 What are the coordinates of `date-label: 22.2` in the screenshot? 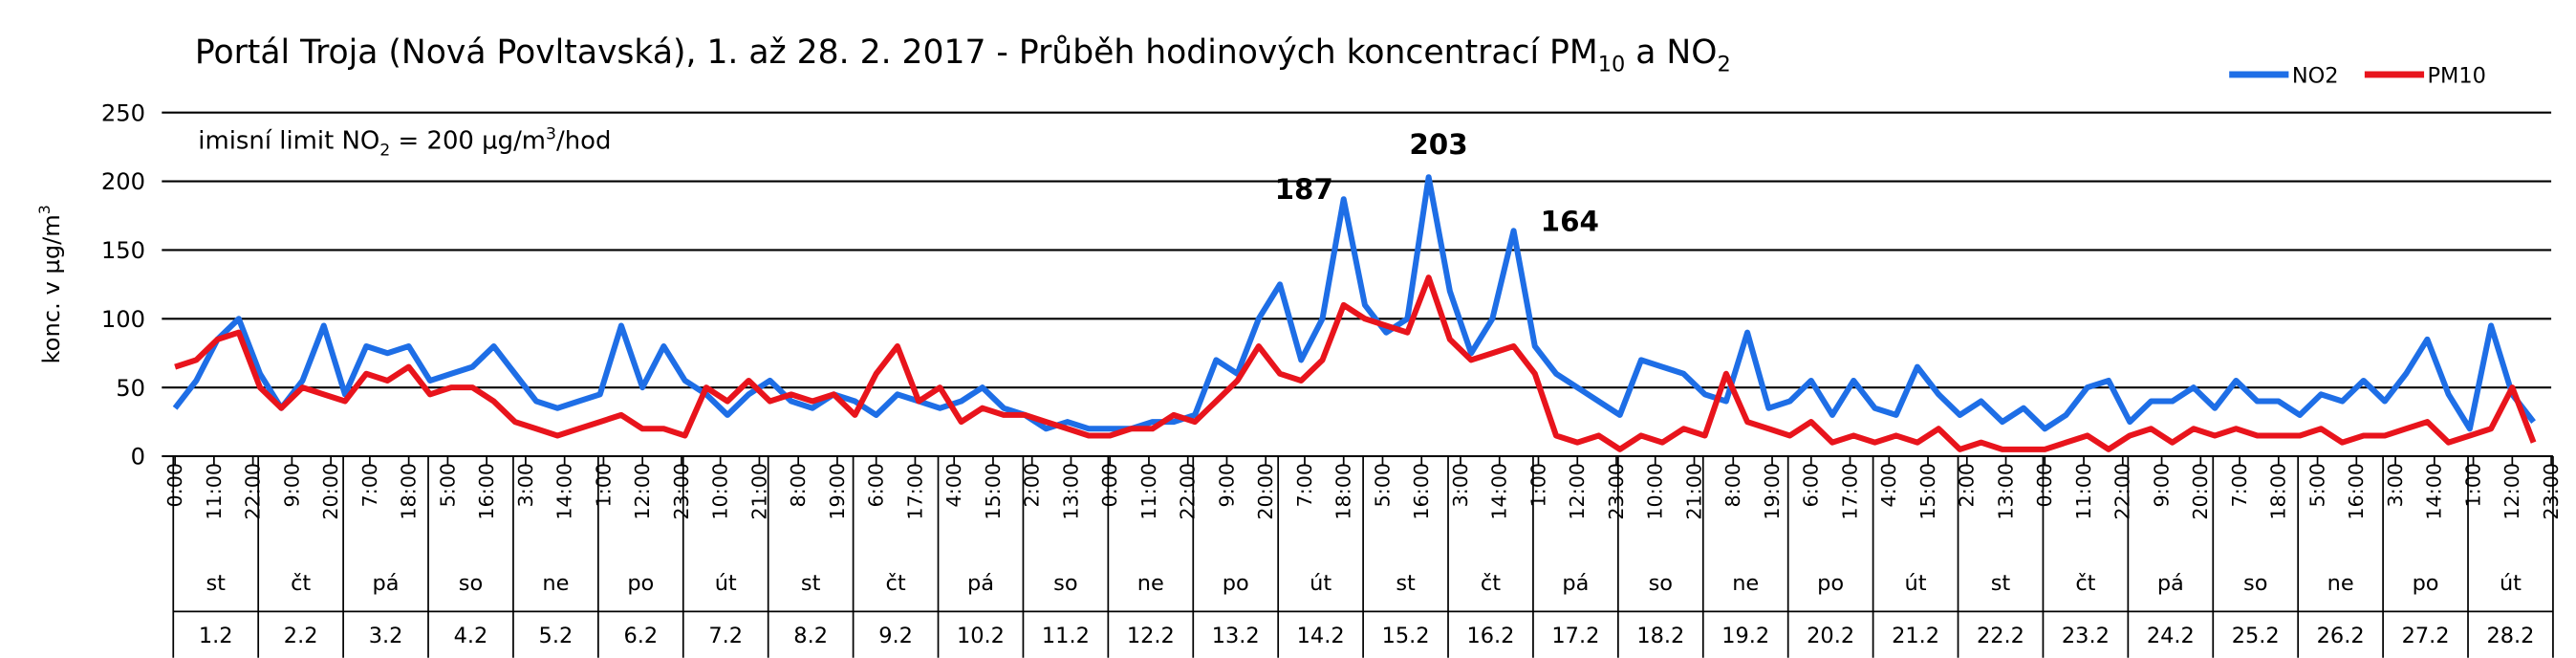 It's located at (2000, 636).